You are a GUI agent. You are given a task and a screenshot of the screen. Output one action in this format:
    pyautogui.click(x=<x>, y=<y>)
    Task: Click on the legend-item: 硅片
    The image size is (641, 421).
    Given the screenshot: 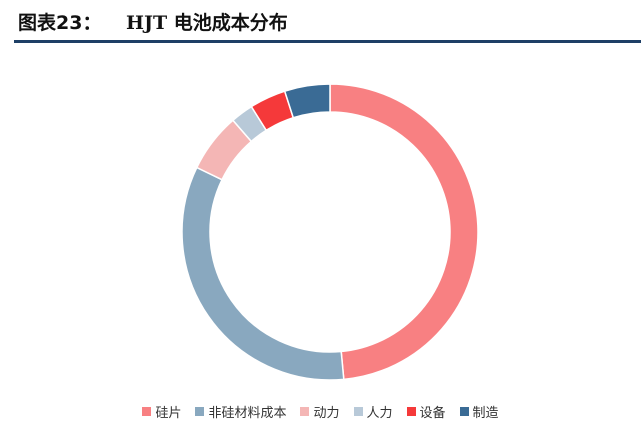 What is the action you would take?
    pyautogui.click(x=161, y=411)
    